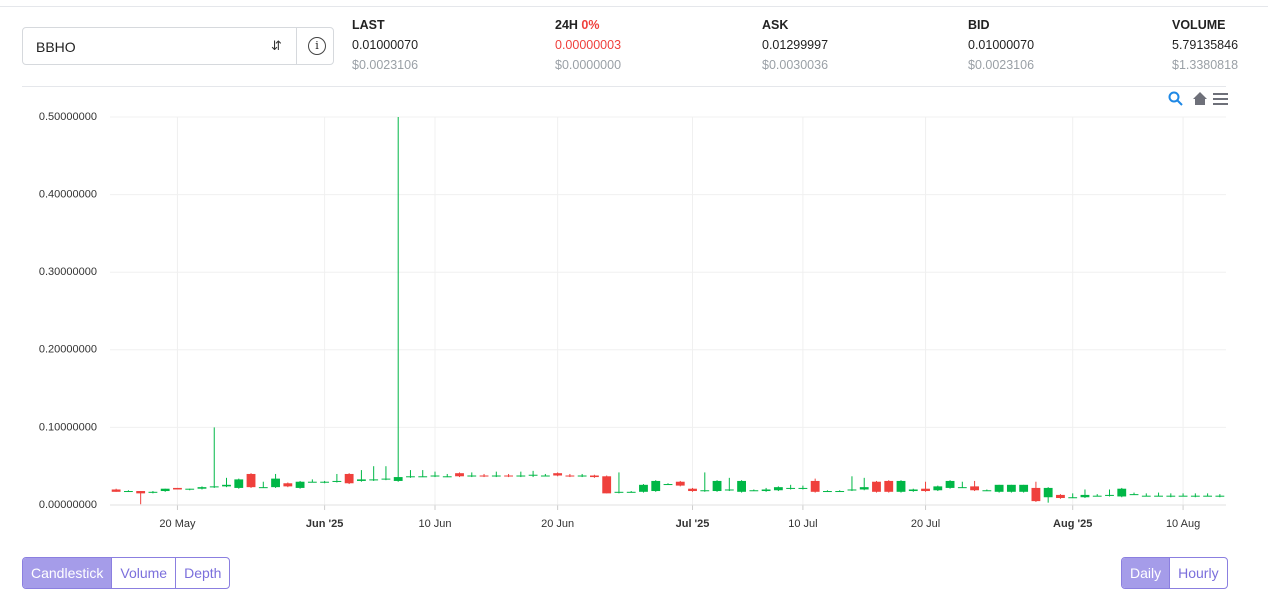 The width and height of the screenshot is (1268, 600). I want to click on stat: 24H 0% 0.00000003 $0.0000000, so click(588, 45).